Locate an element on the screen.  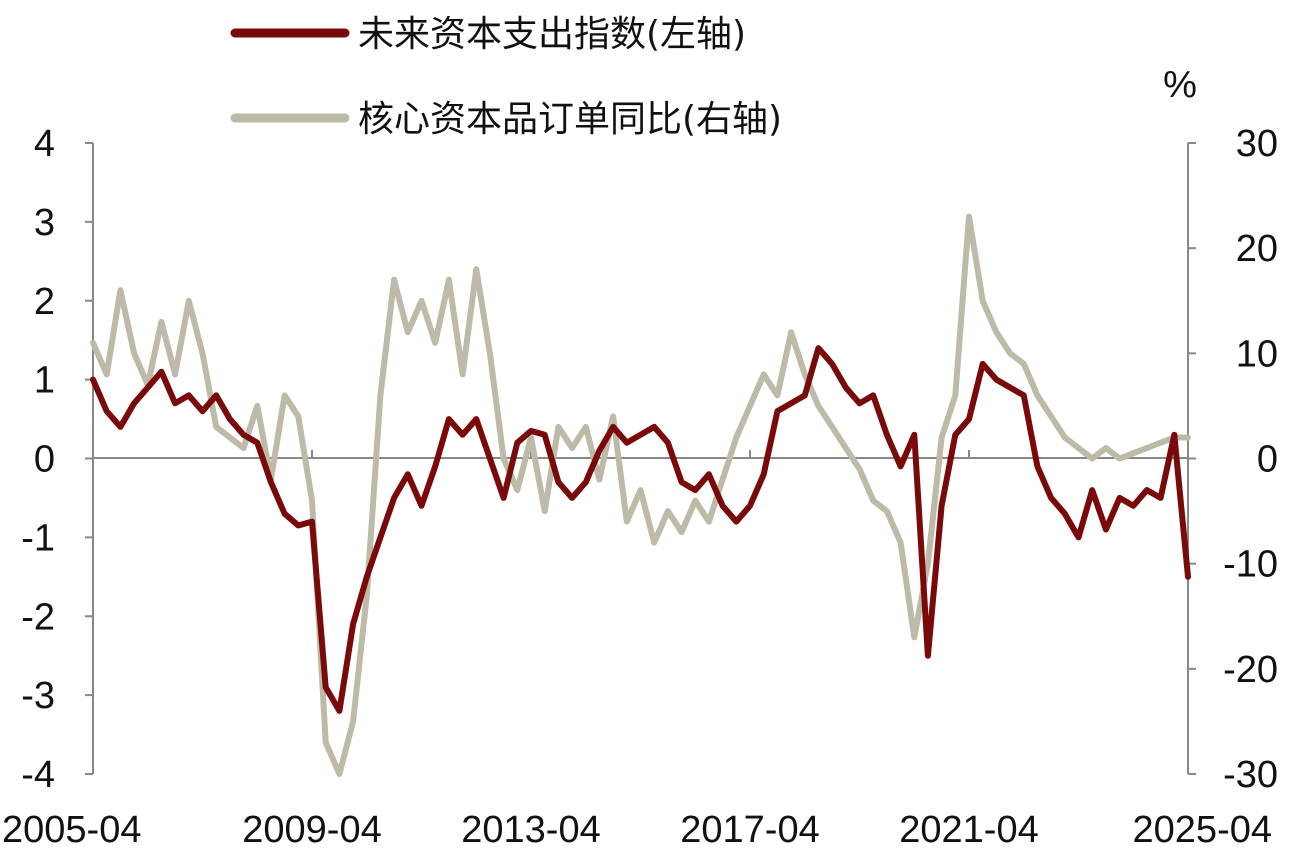
x-tick-label: 2009-04 is located at coordinates (311, 830).